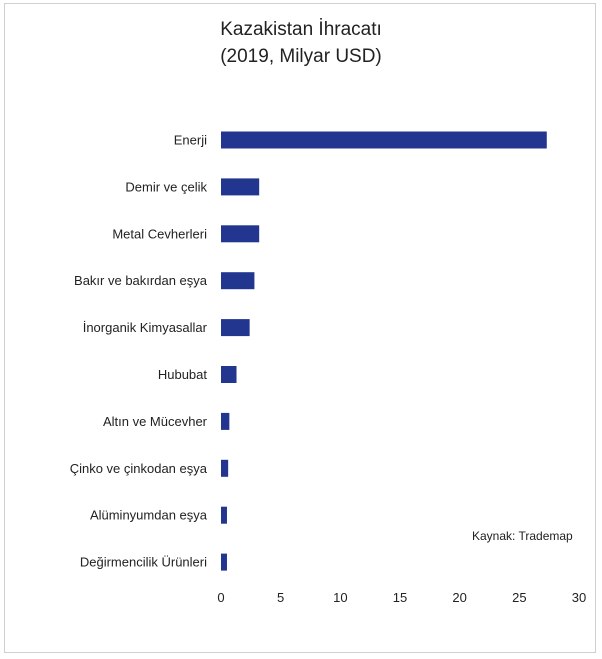  Describe the element at coordinates (155, 421) in the screenshot. I see `category-label: Altın ve Mücevher` at that location.